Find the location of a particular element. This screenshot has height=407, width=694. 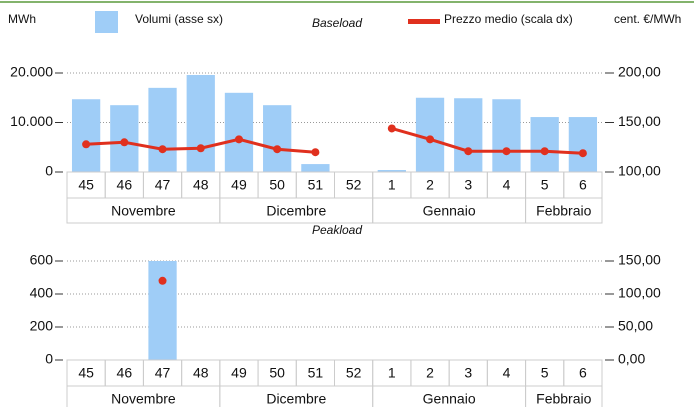

chart-title: Peakload is located at coordinates (337, 230).